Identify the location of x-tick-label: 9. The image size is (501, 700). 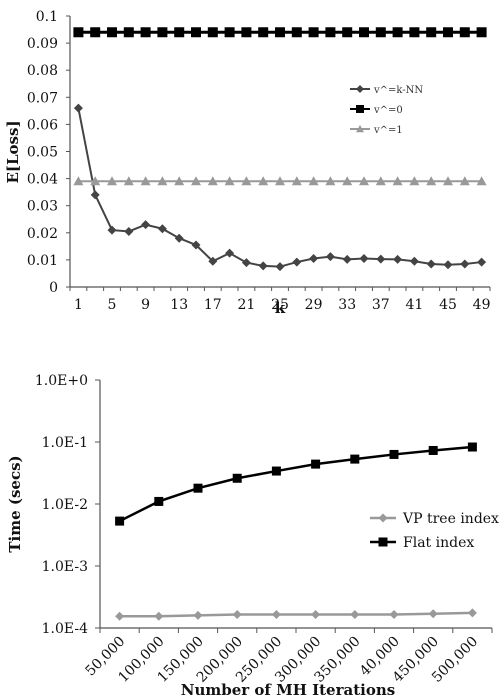
(145, 305).